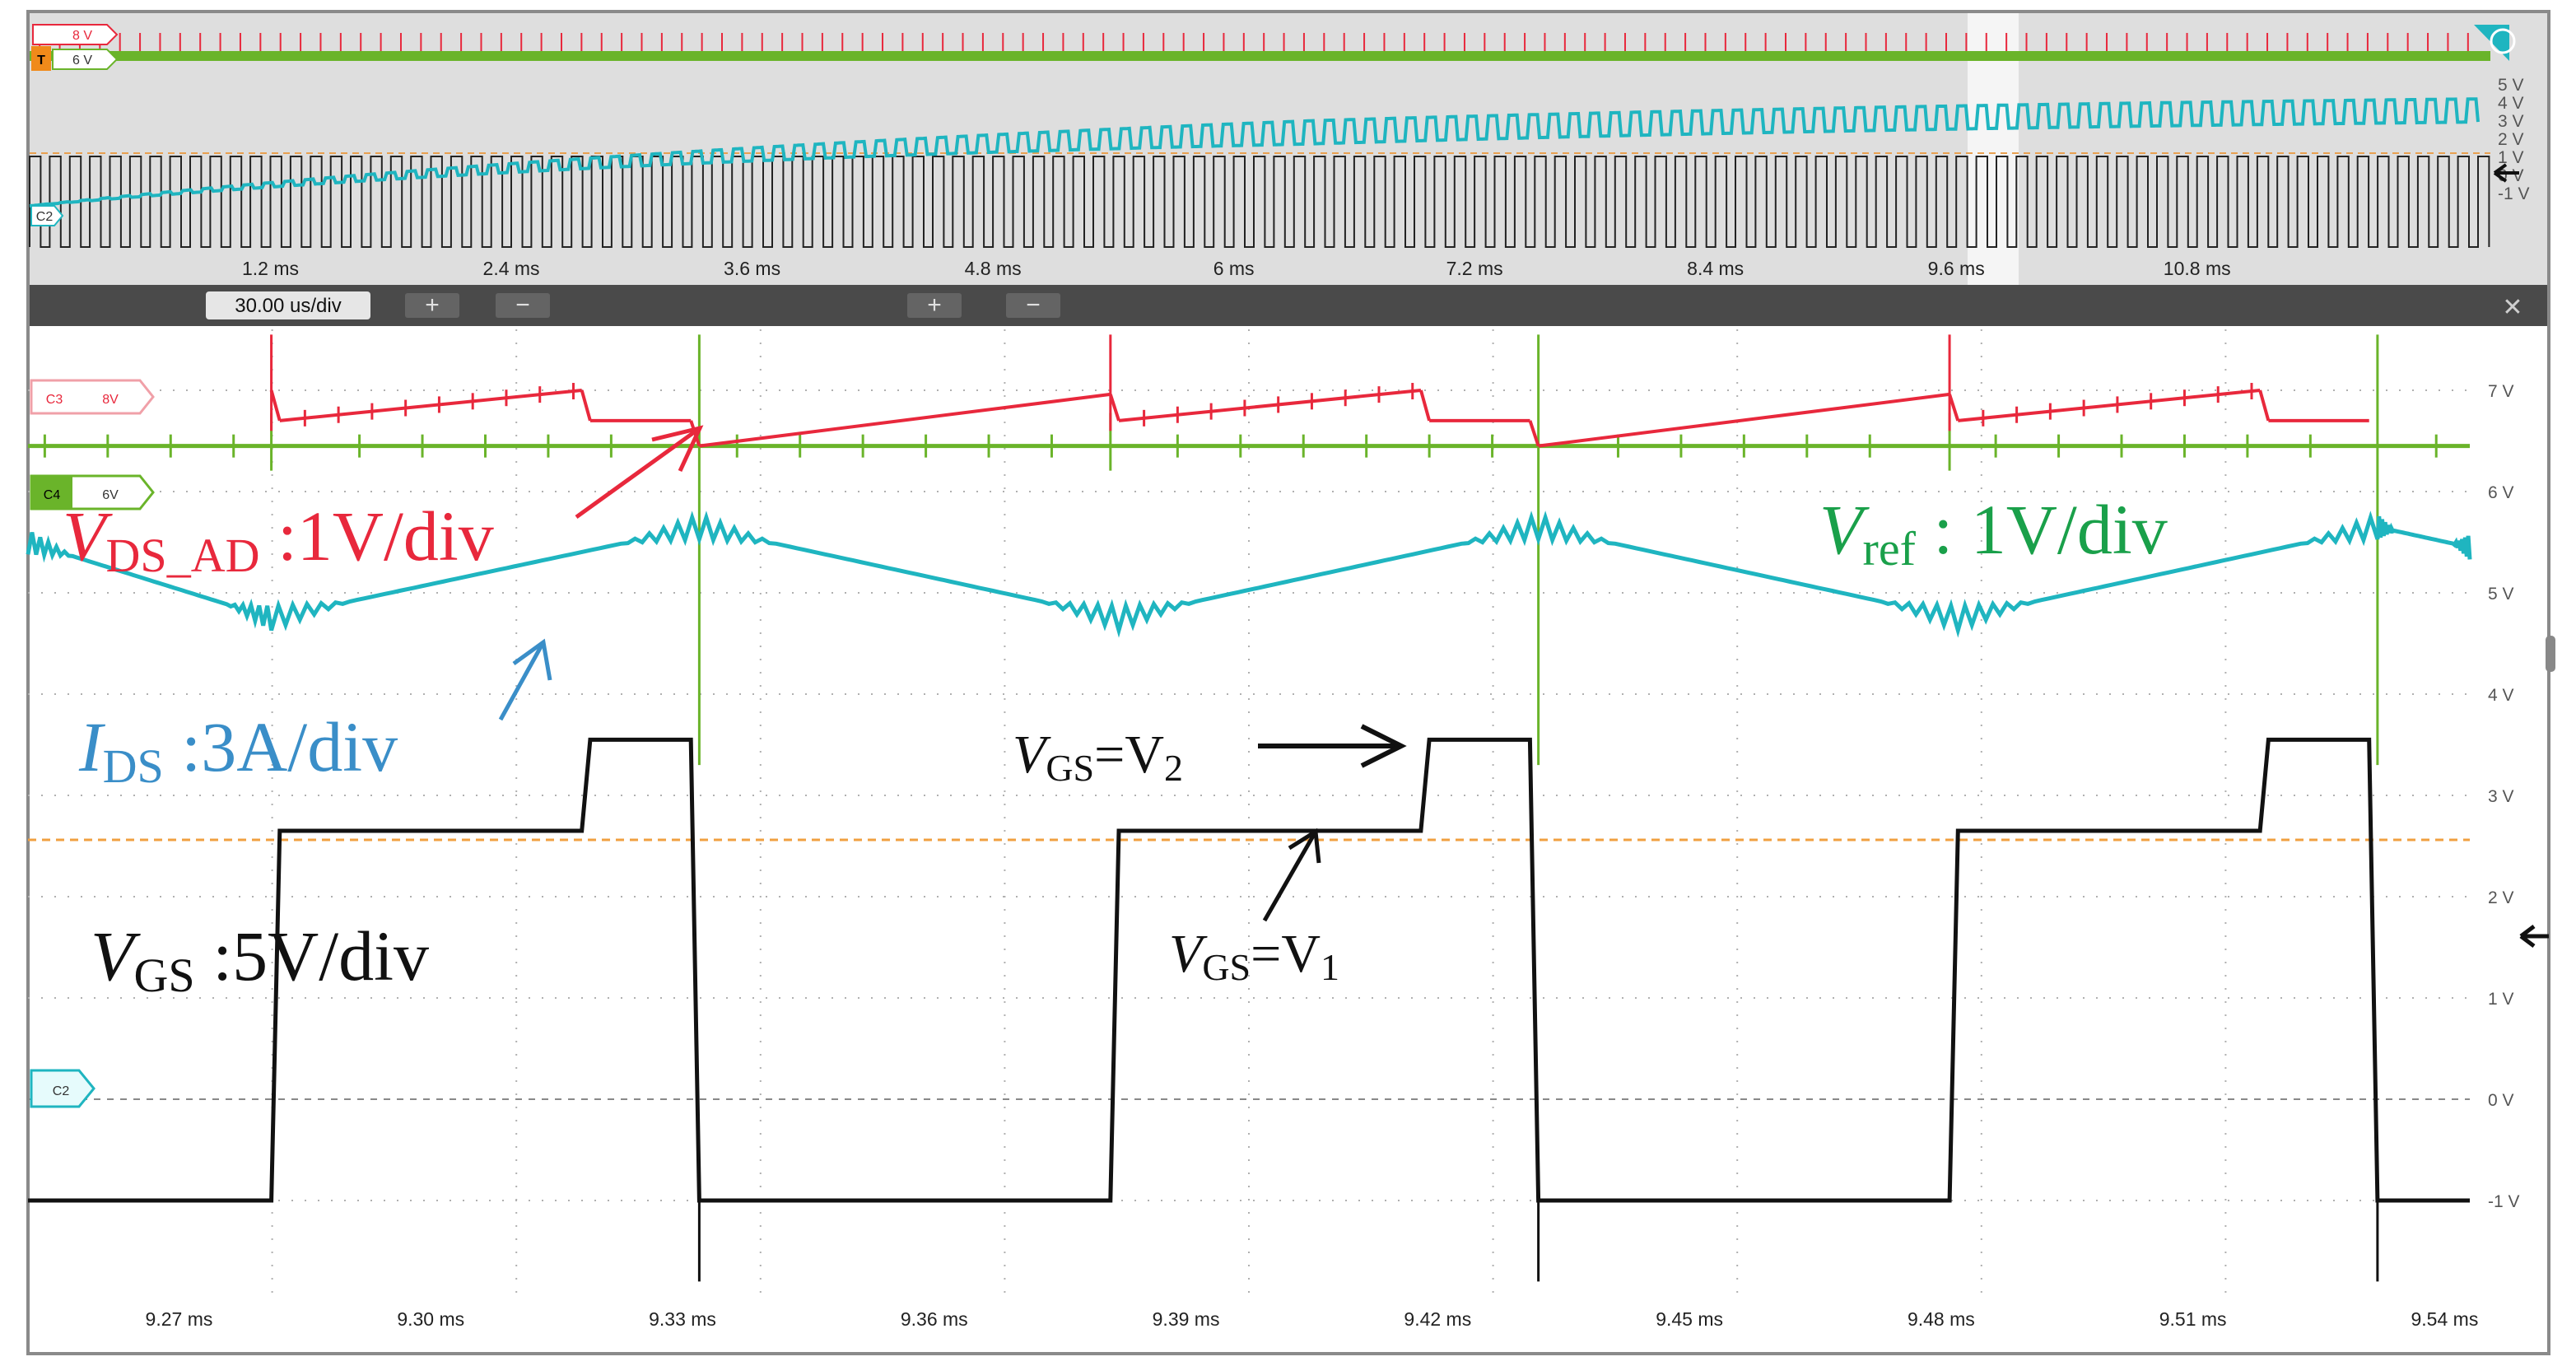 The width and height of the screenshot is (2576, 1366). I want to click on close-icon: ✕, so click(2512, 307).